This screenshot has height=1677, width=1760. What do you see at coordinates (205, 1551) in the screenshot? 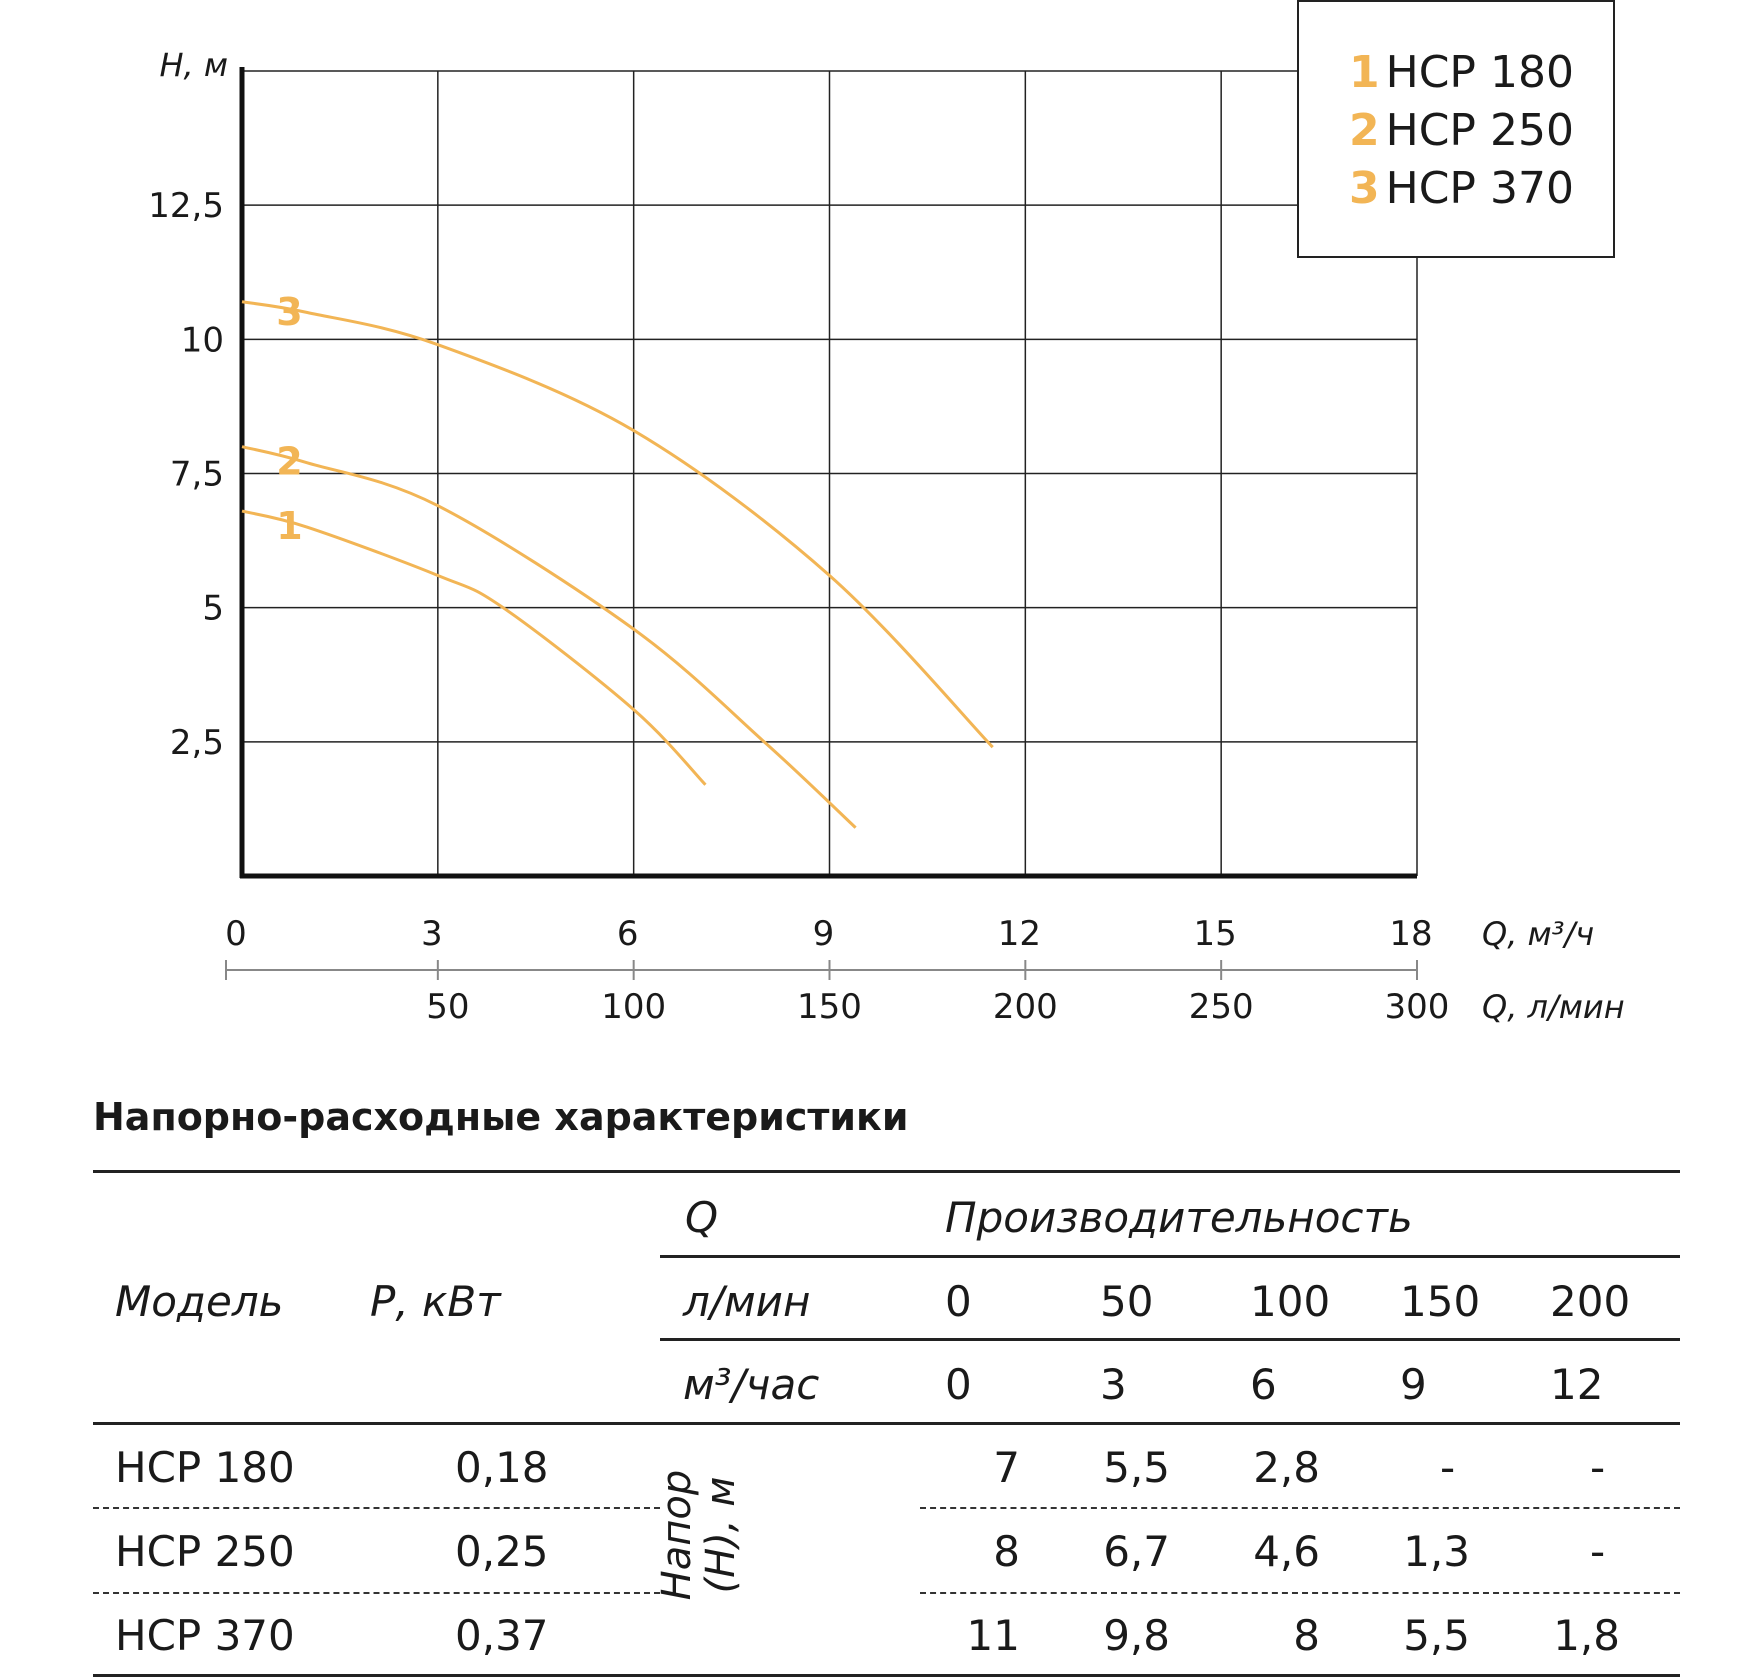
I see `row-model: НСР 250` at bounding box center [205, 1551].